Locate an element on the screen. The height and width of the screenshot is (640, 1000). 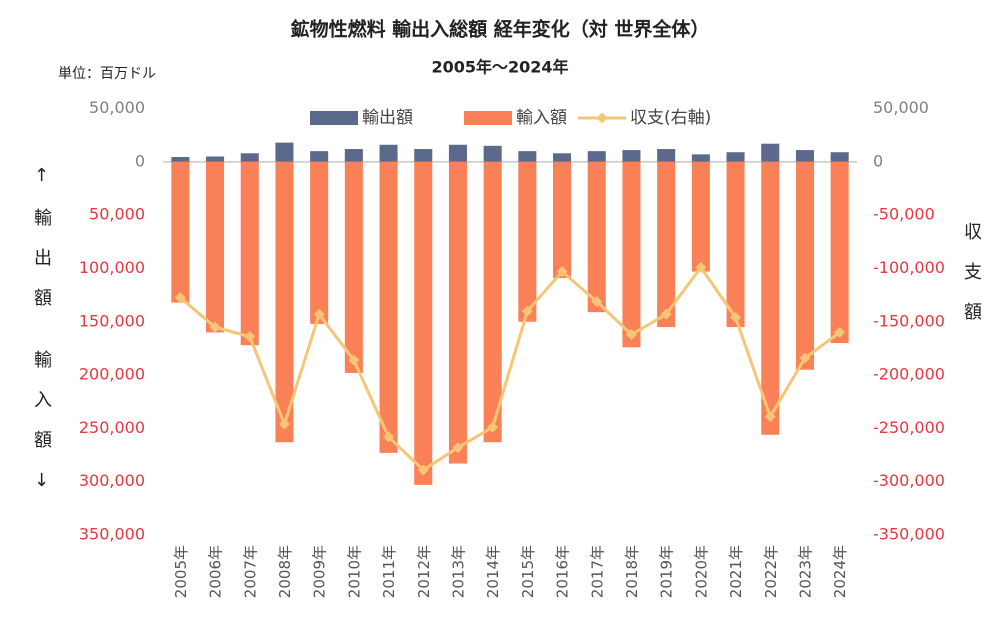
x-tick-label: 2019年 is located at coordinates (667, 571).